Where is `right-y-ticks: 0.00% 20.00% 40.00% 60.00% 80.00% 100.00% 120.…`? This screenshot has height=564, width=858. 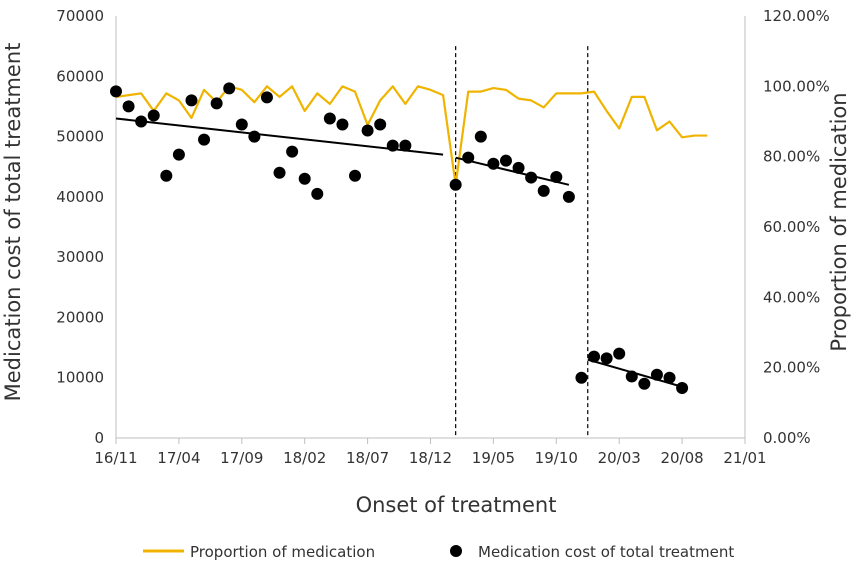
right-y-ticks: 0.00% 20.00% 40.00% 60.00% 80.00% 100.00% 120.… is located at coordinates (796, 227).